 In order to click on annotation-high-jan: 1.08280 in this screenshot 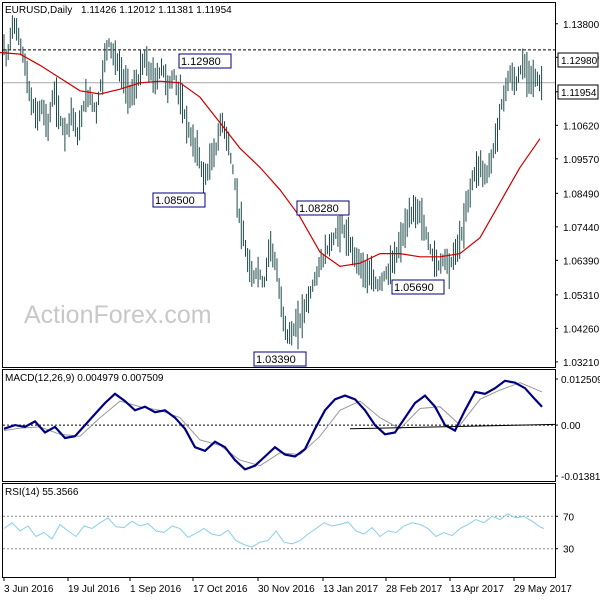, I will do `click(323, 208)`.